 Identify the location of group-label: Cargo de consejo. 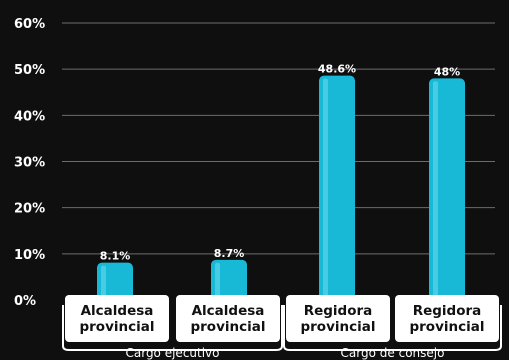
(392, 353).